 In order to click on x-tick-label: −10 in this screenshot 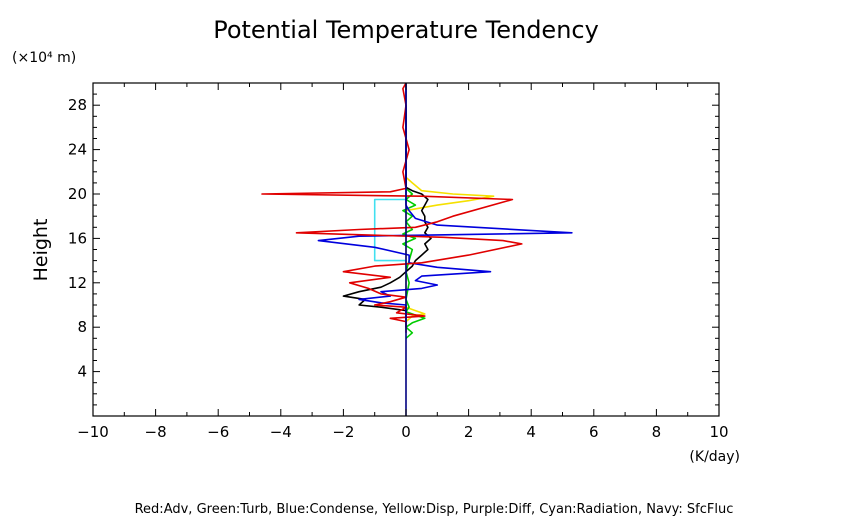, I will do `click(93, 432)`.